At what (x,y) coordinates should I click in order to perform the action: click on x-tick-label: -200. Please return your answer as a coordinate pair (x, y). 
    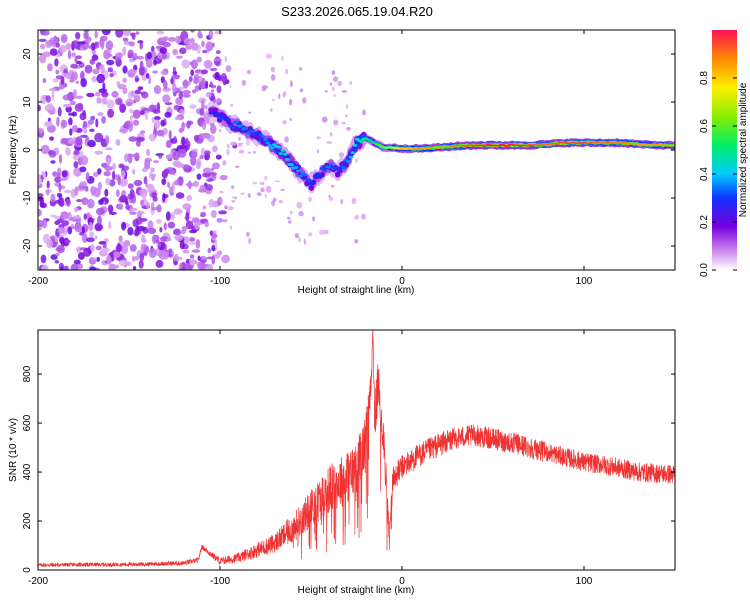
    Looking at the image, I should click on (38, 581).